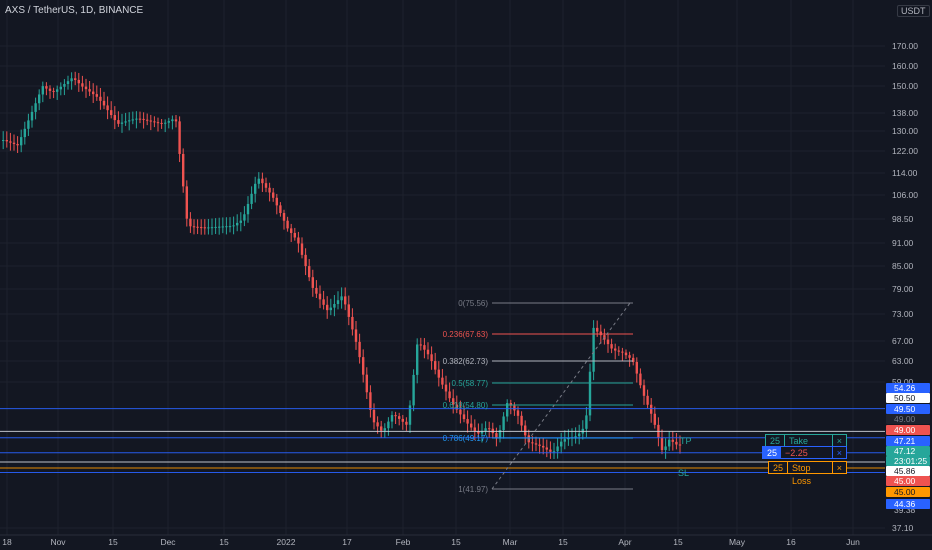  What do you see at coordinates (686, 441) in the screenshot?
I see `tp-label: TP` at bounding box center [686, 441].